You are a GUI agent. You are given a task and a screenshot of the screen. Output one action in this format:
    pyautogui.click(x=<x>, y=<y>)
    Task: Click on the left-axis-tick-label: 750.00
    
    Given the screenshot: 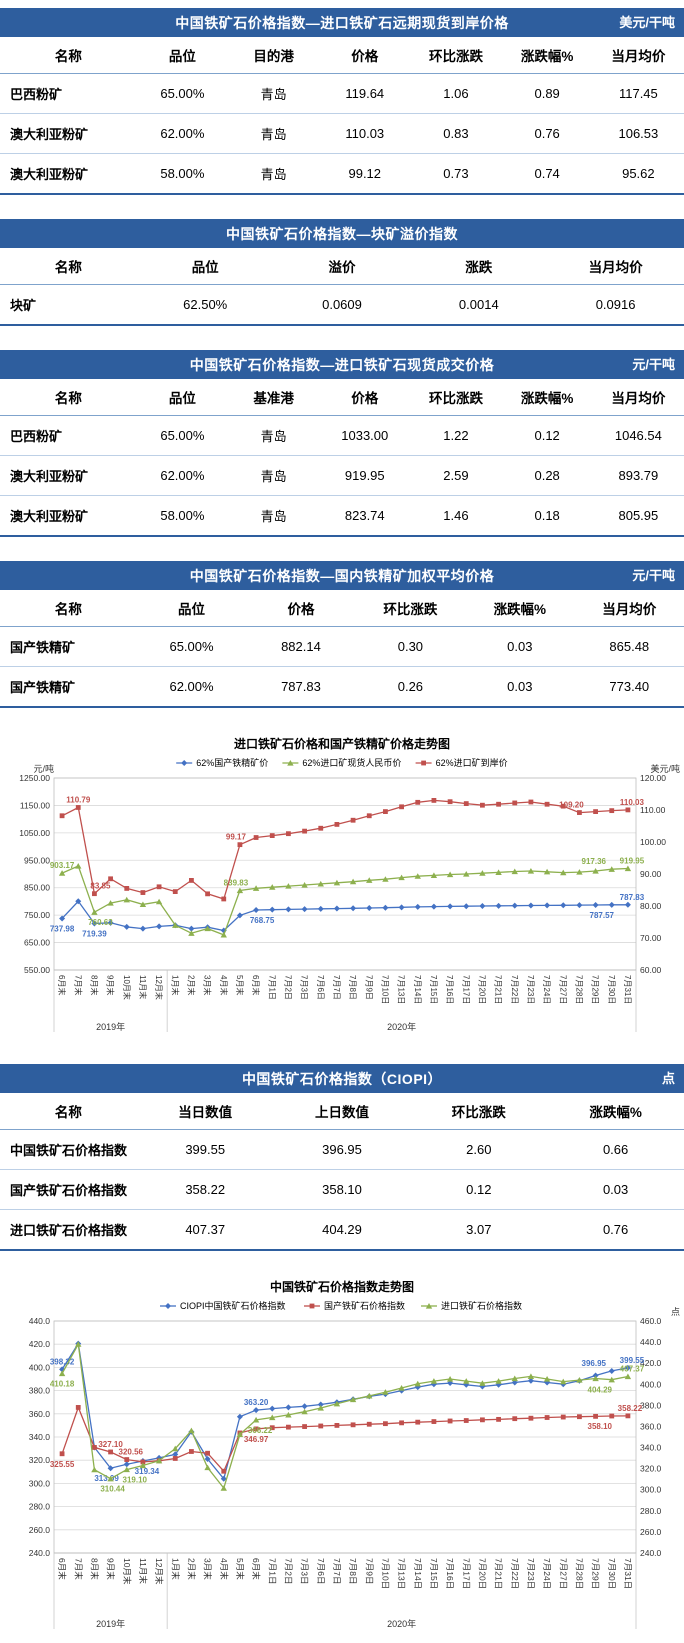 What is the action you would take?
    pyautogui.click(x=37, y=915)
    